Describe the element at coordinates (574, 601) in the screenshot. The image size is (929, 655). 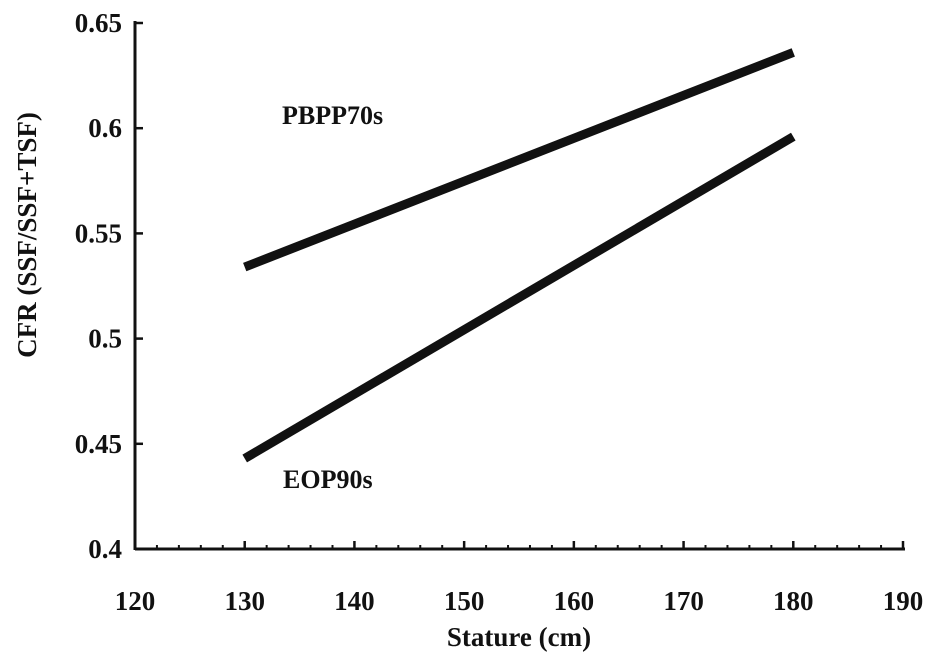
I see `x-tick-label-160: 160` at that location.